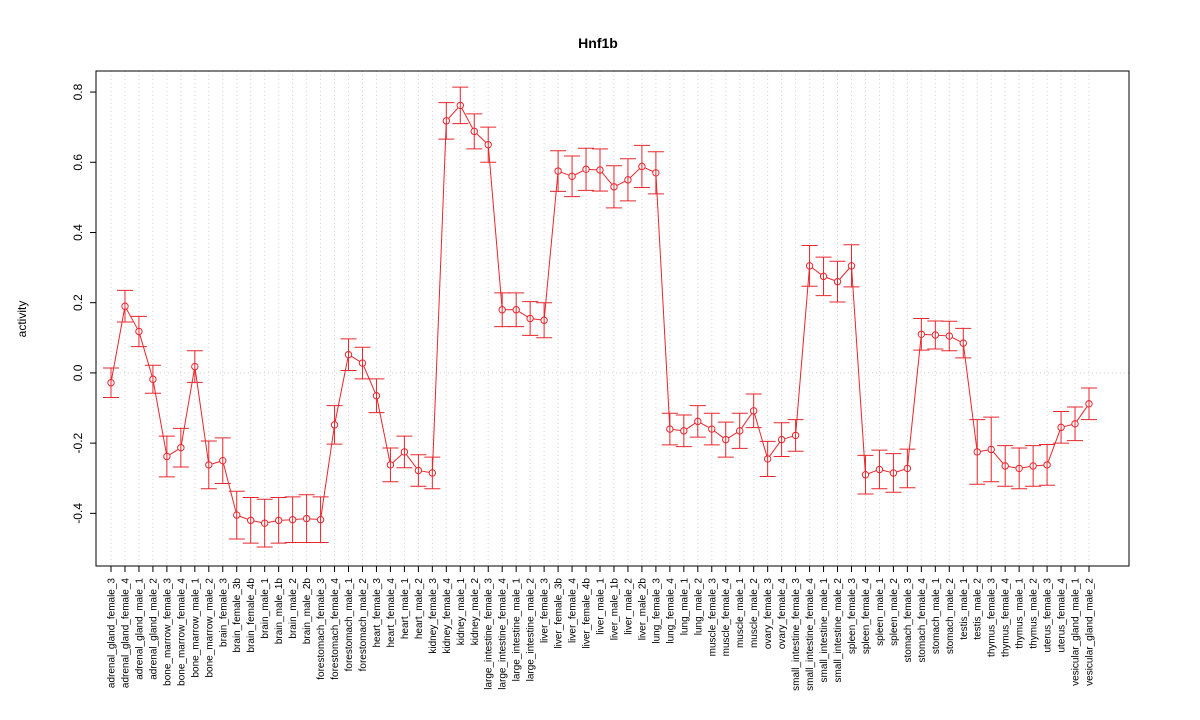 The height and width of the screenshot is (720, 1200). Describe the element at coordinates (78, 302) in the screenshot. I see `y-tick-label: 0.2` at that location.